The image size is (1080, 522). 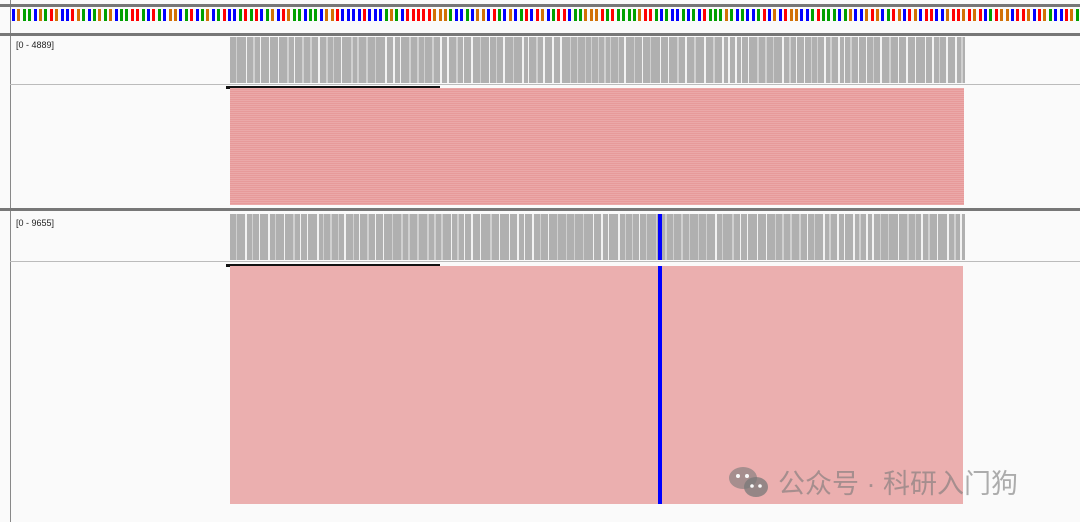 What do you see at coordinates (660, 237) in the screenshot?
I see `track2-coverage-highlight` at bounding box center [660, 237].